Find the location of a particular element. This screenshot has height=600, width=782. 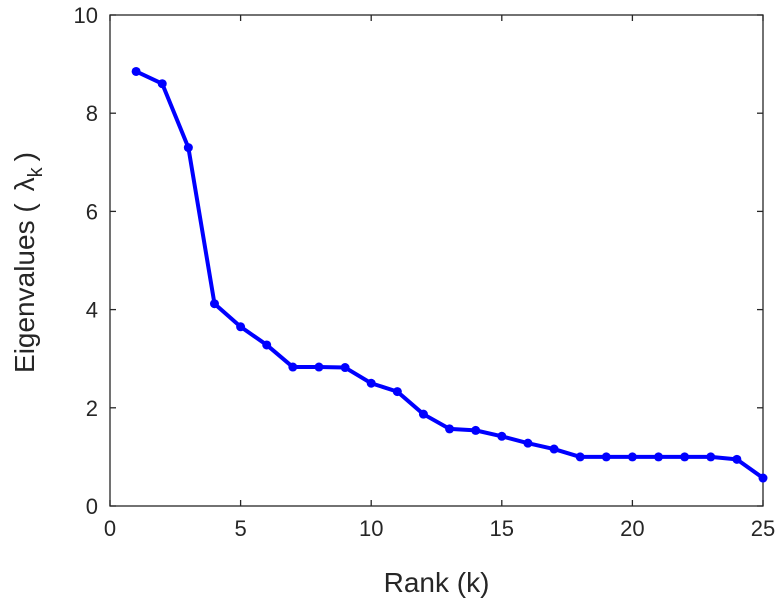

x-tick-label: 25 is located at coordinates (763, 528).